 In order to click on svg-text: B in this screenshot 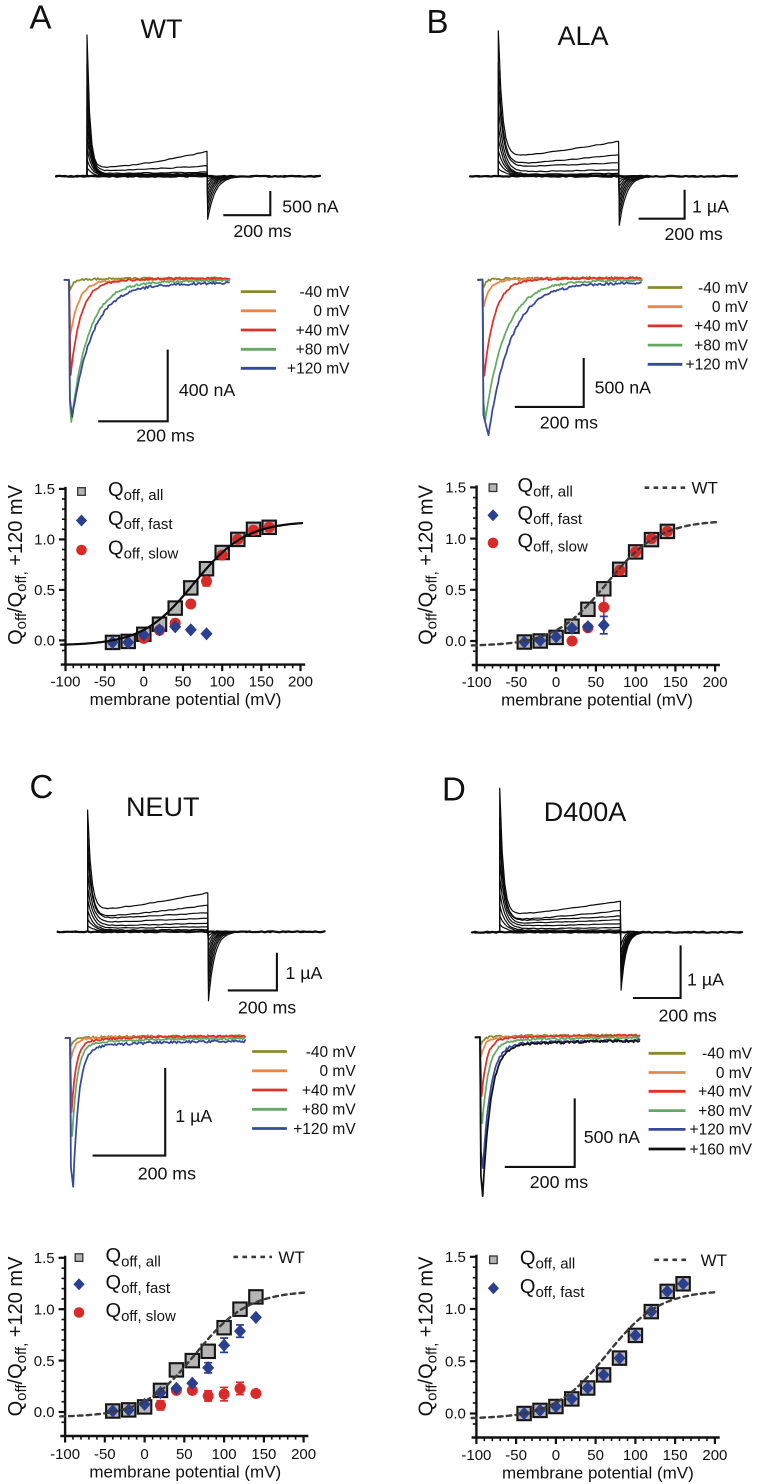, I will do `click(438, 21)`.